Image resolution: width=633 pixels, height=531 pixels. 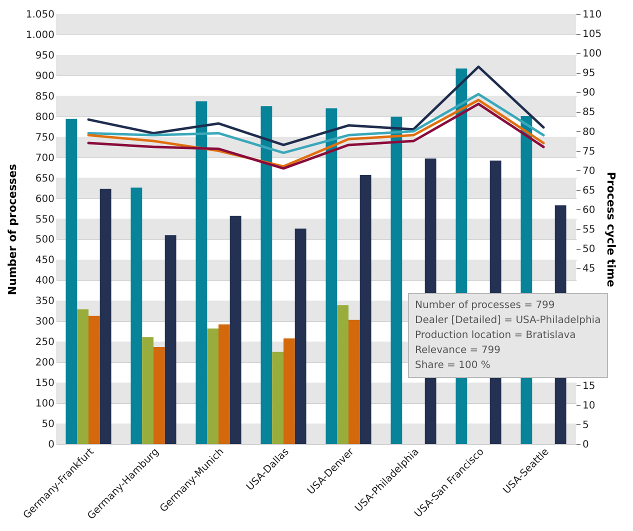 I want to click on y-tick-label: 150, so click(x=44, y=384).